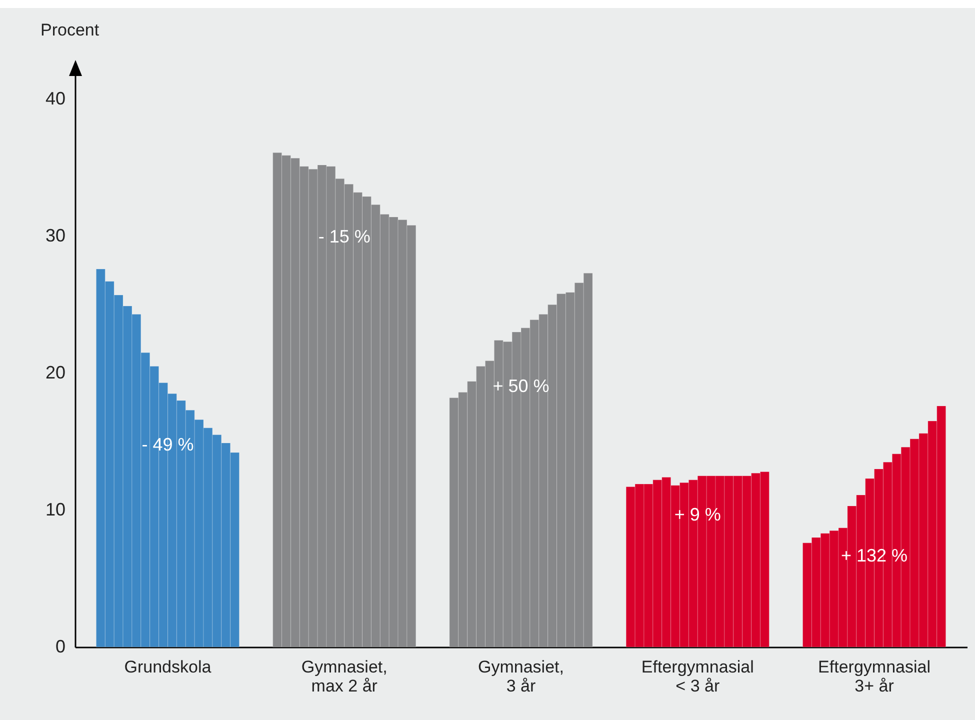  What do you see at coordinates (874, 677) in the screenshot?
I see `x-tick-label: Eftergymnasial 3+ år` at bounding box center [874, 677].